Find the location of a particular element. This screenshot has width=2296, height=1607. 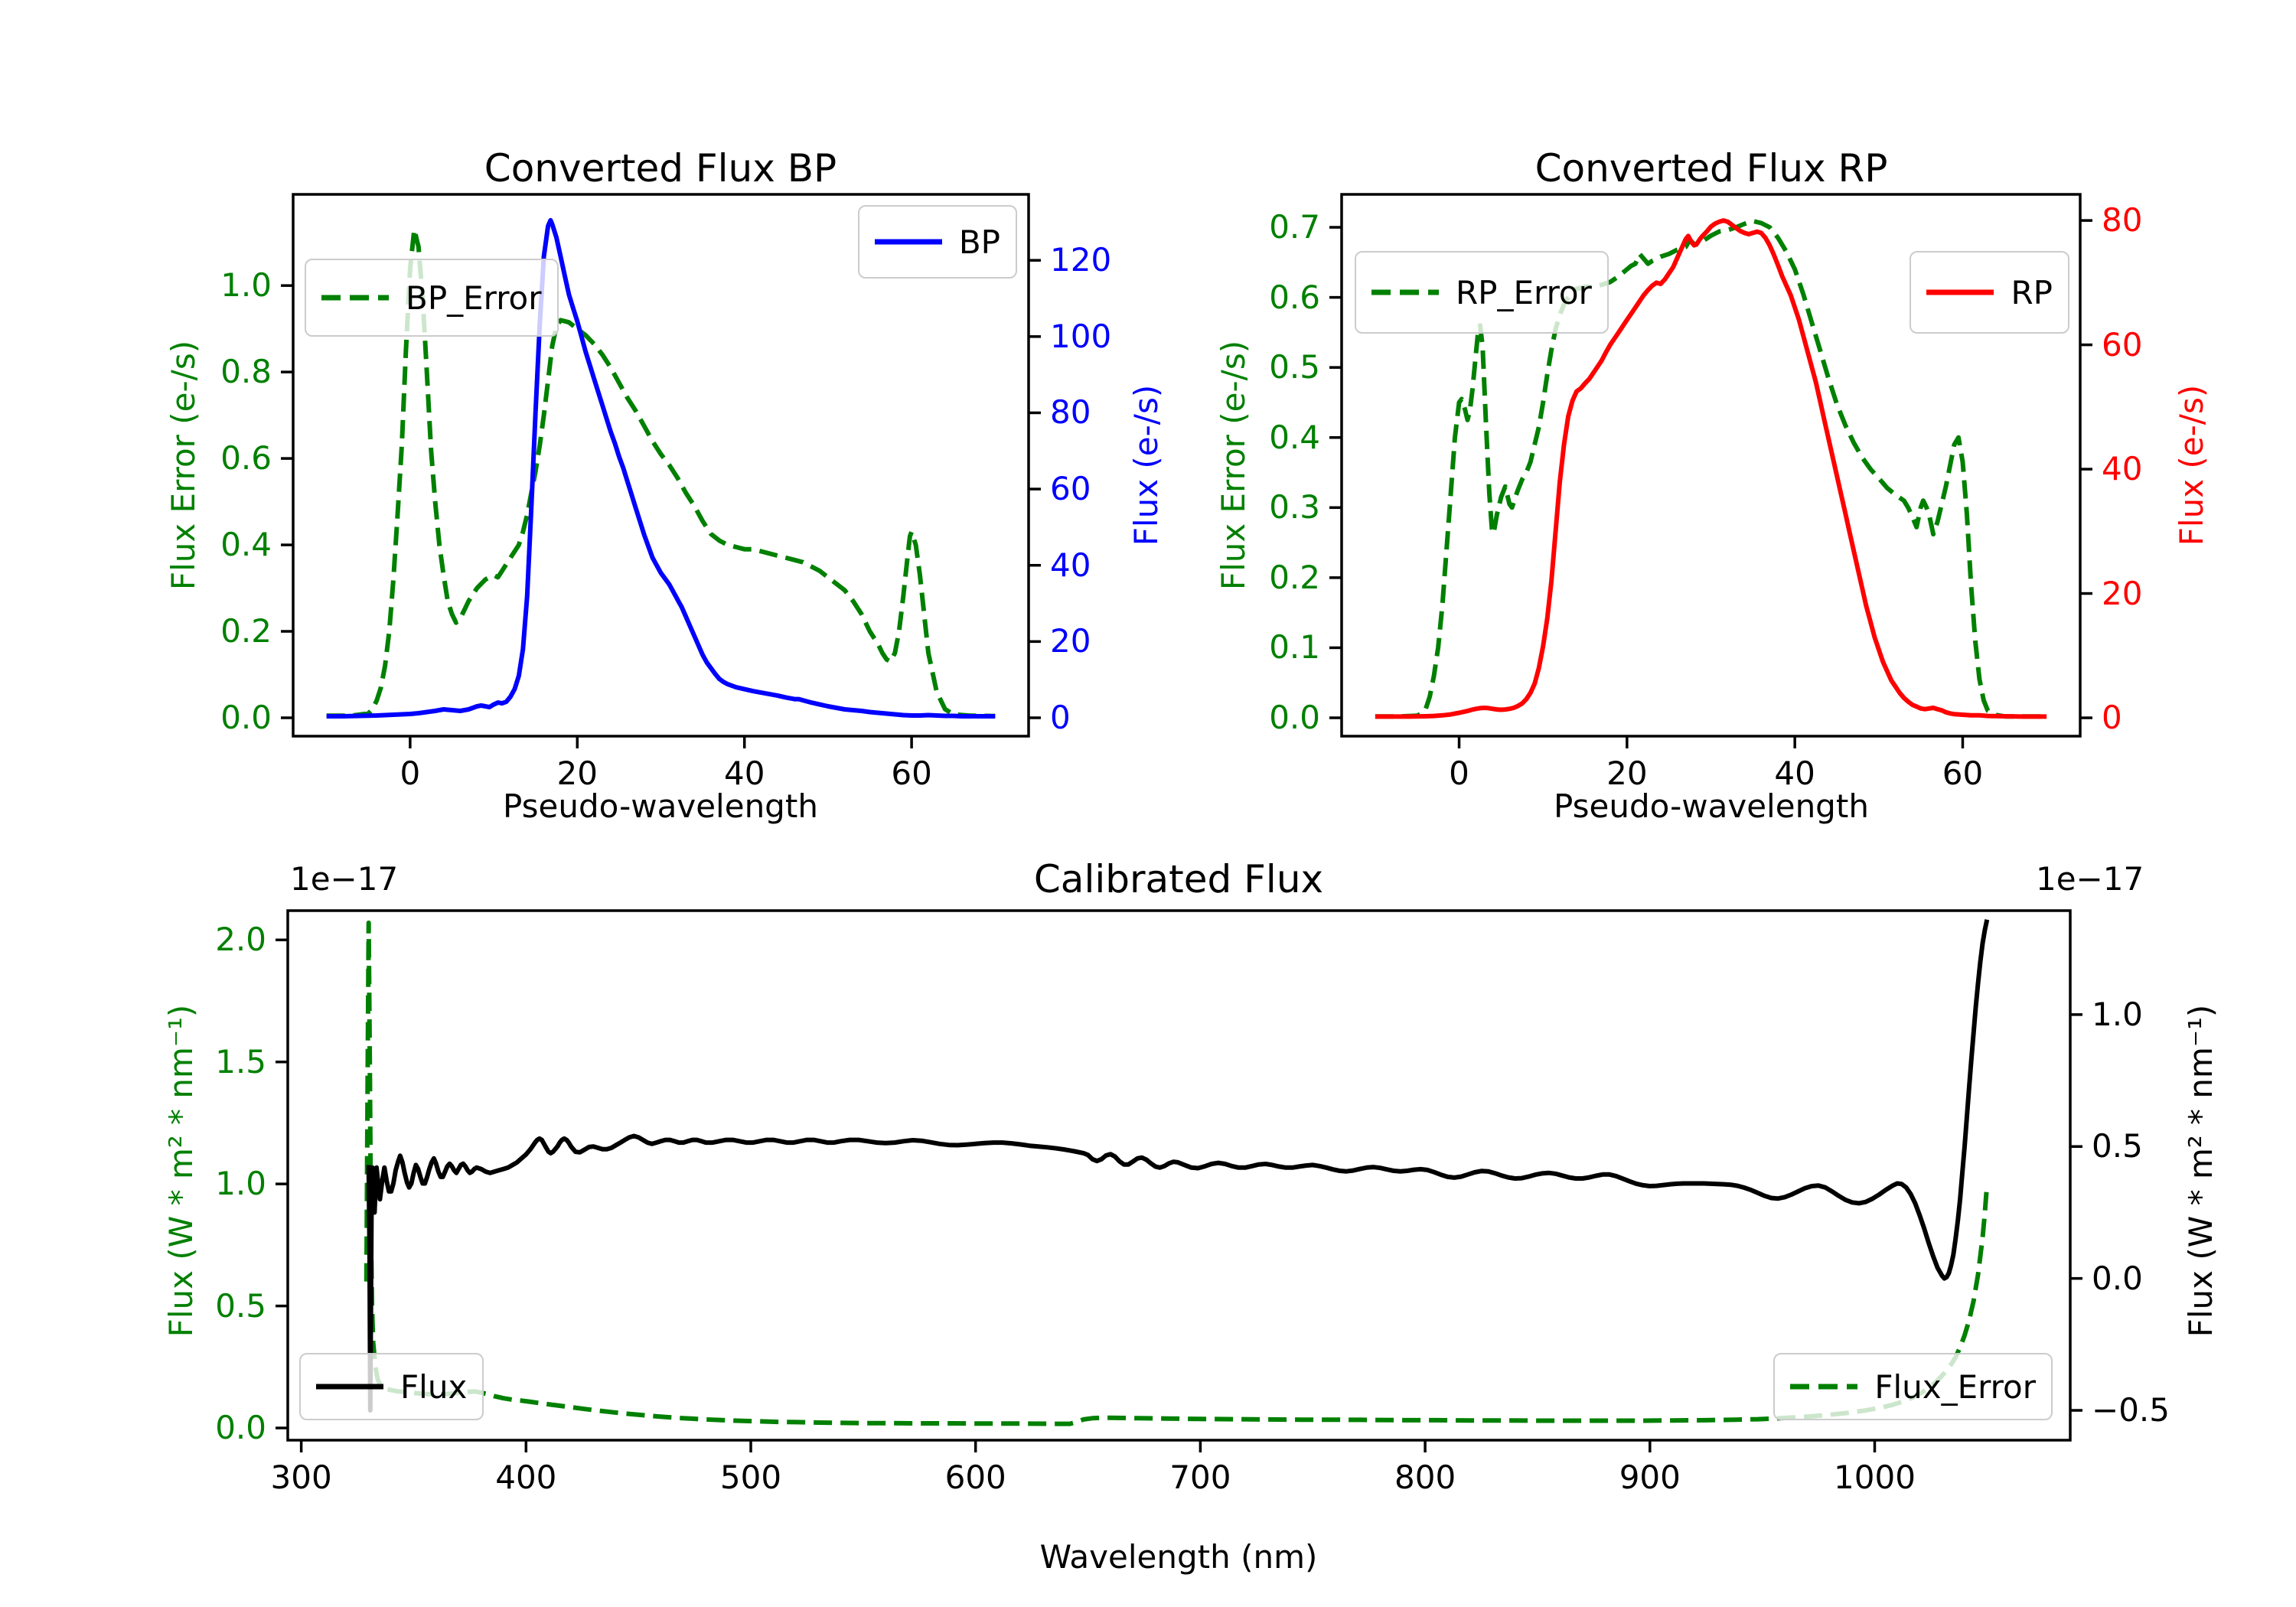

rp-curve is located at coordinates (1711, 469).